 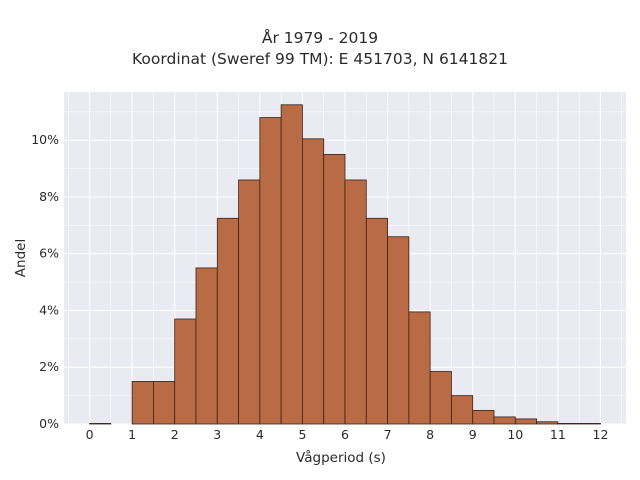 What do you see at coordinates (558, 434) in the screenshot?
I see `x-tick-label: 11` at bounding box center [558, 434].